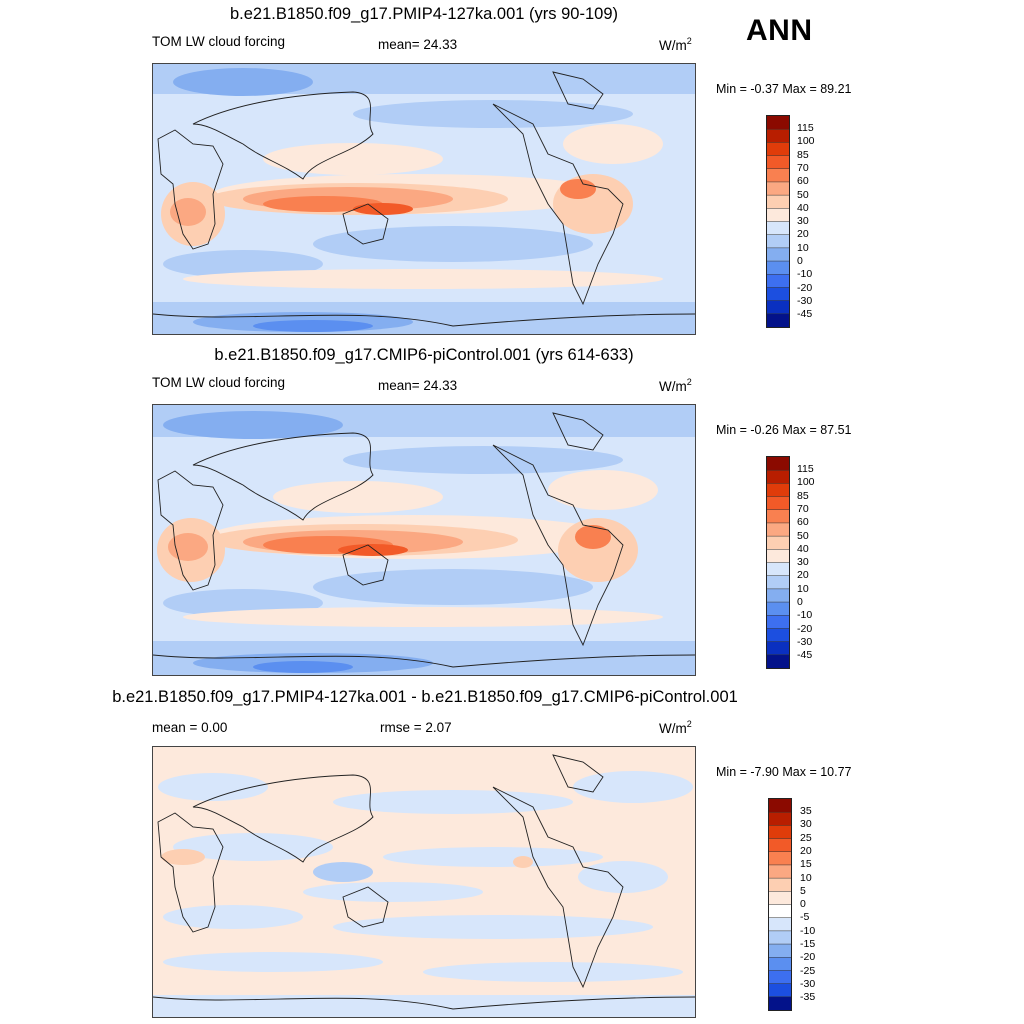 This screenshot has width=1024, height=1024. What do you see at coordinates (416, 727) in the screenshot?
I see `panel-3-rmse: rmse = 2.07` at bounding box center [416, 727].